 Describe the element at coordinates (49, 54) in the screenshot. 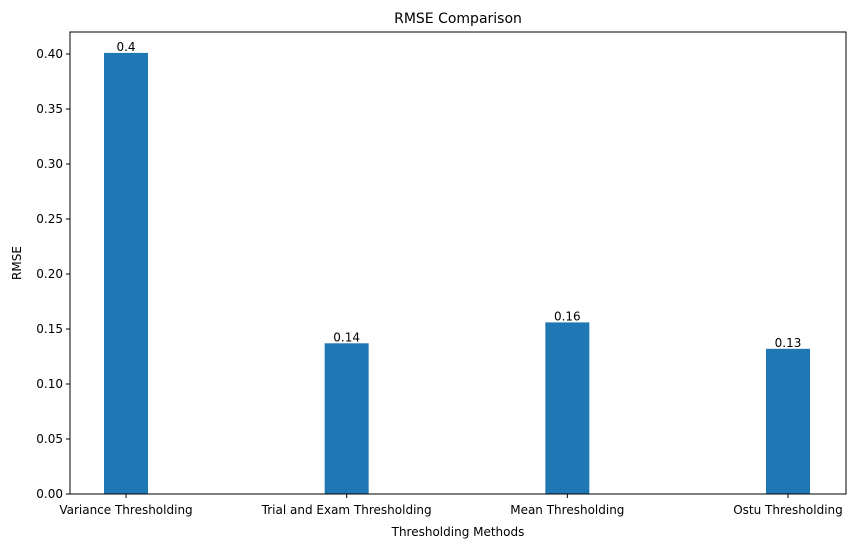

I see `y-tick-label: 0.40` at that location.